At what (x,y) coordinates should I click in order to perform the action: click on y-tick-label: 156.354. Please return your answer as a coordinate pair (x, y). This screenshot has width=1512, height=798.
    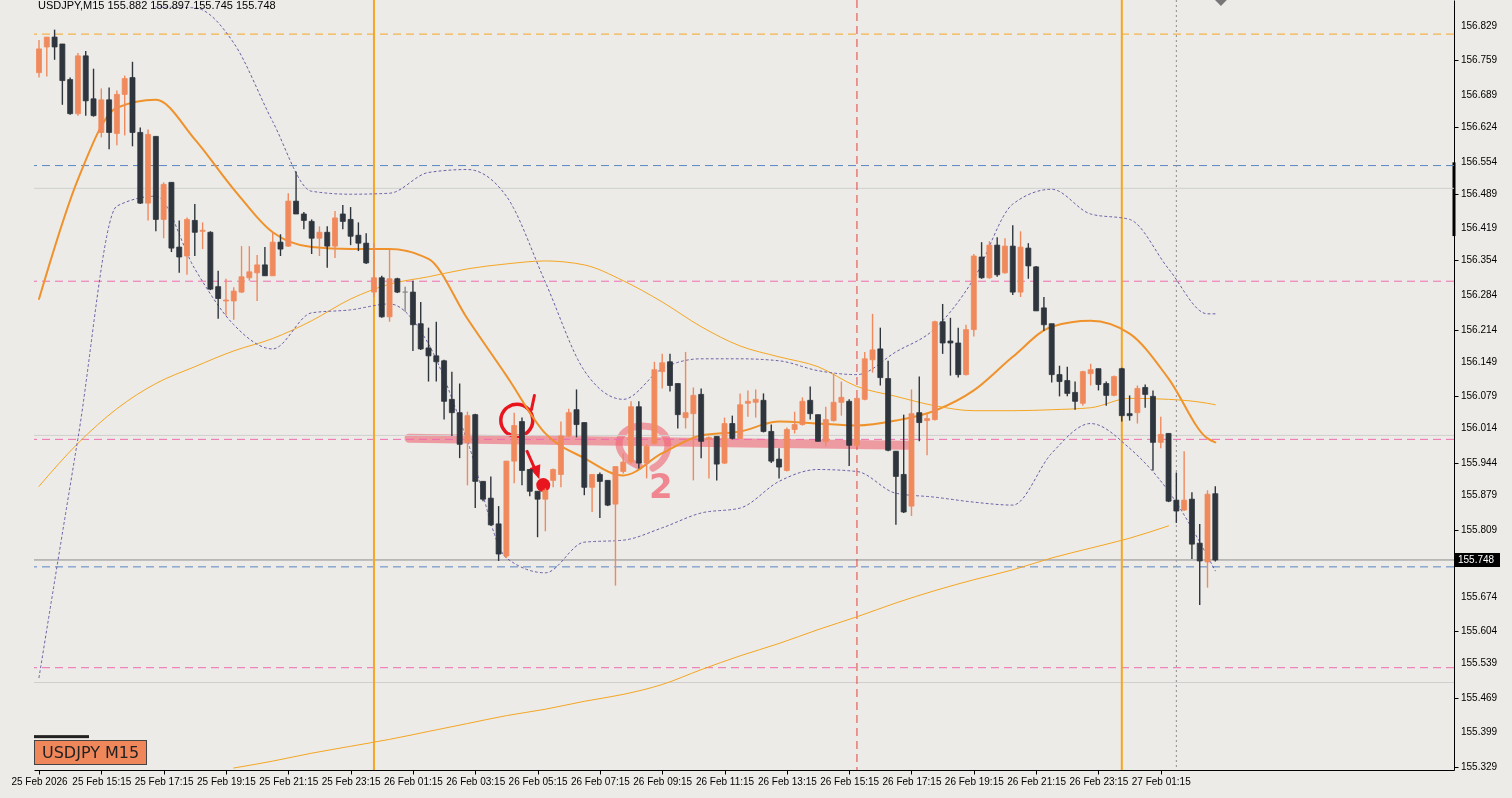
    Looking at the image, I should click on (1479, 260).